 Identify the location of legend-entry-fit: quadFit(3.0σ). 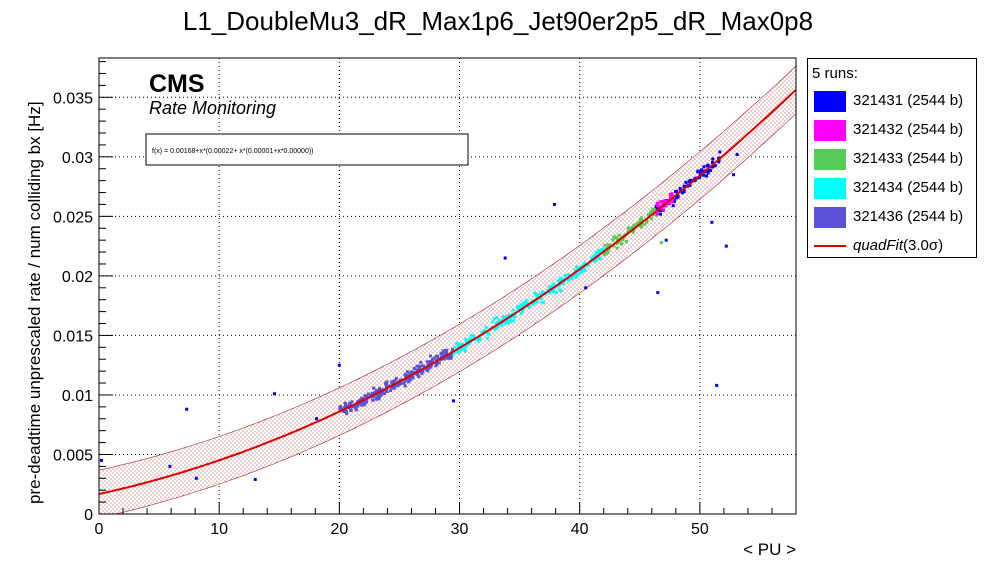
(894, 246).